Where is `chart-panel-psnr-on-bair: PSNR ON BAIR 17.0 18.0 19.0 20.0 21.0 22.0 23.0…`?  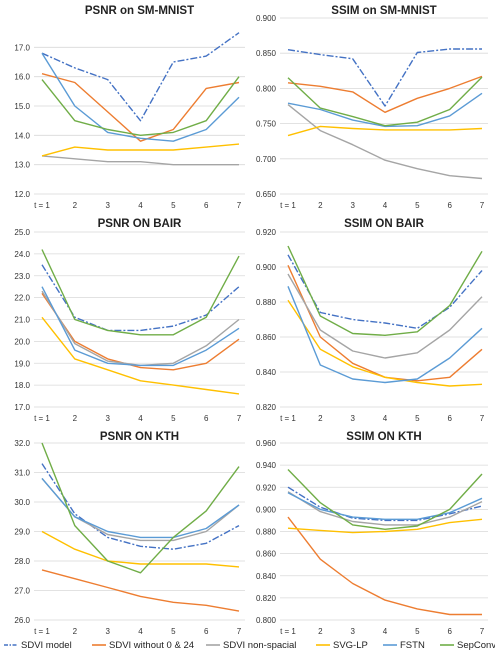
chart-panel-psnr-on-bair: PSNR ON BAIR 17.0 18.0 19.0 20.0 21.0 22.0 23.0… is located at coordinates (129, 320).